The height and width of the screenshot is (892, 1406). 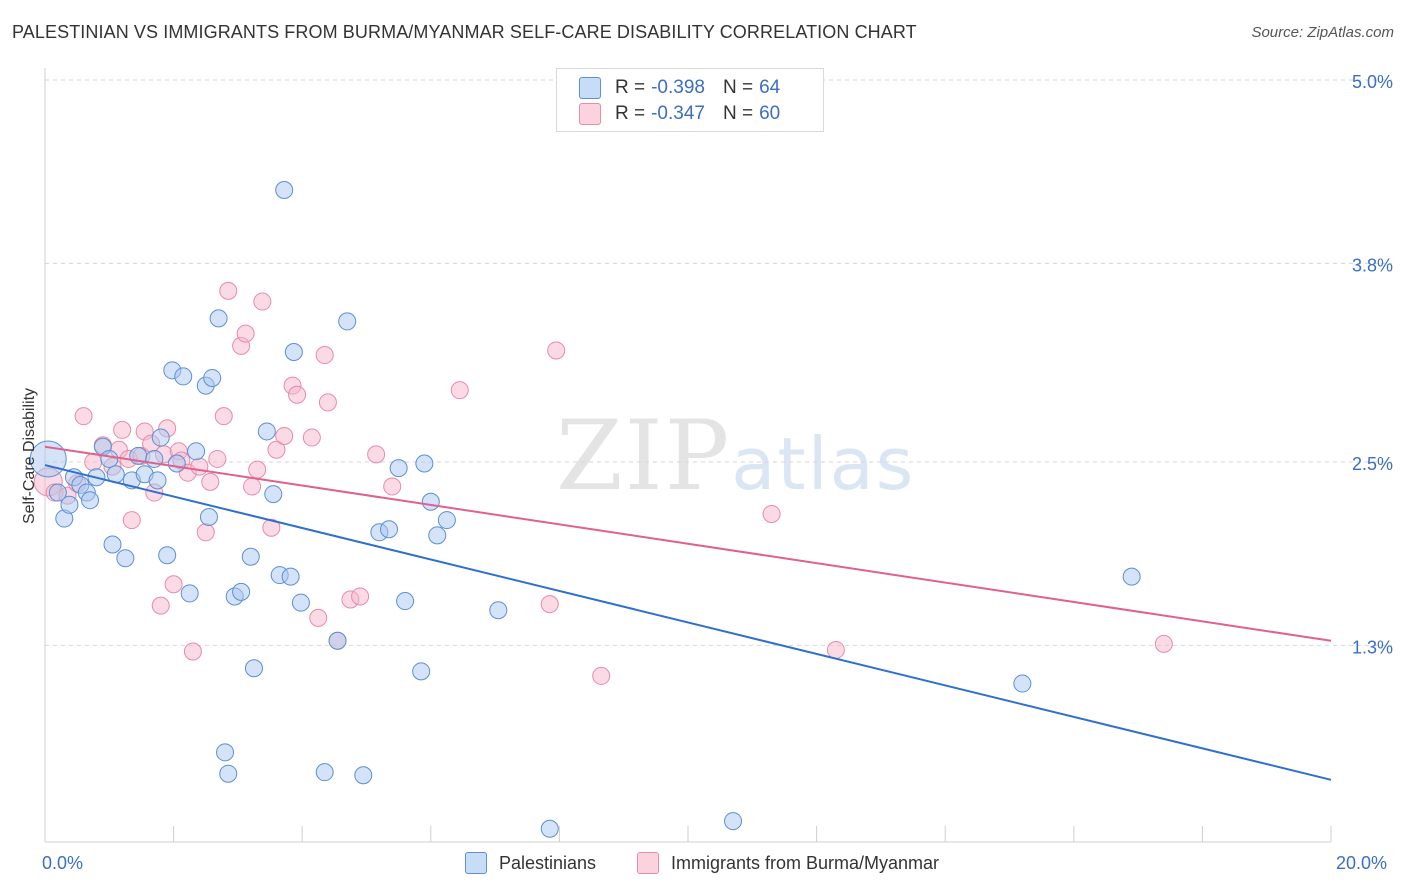 What do you see at coordinates (678, 113) in the screenshot?
I see `legend-r-value: -0.347` at bounding box center [678, 113].